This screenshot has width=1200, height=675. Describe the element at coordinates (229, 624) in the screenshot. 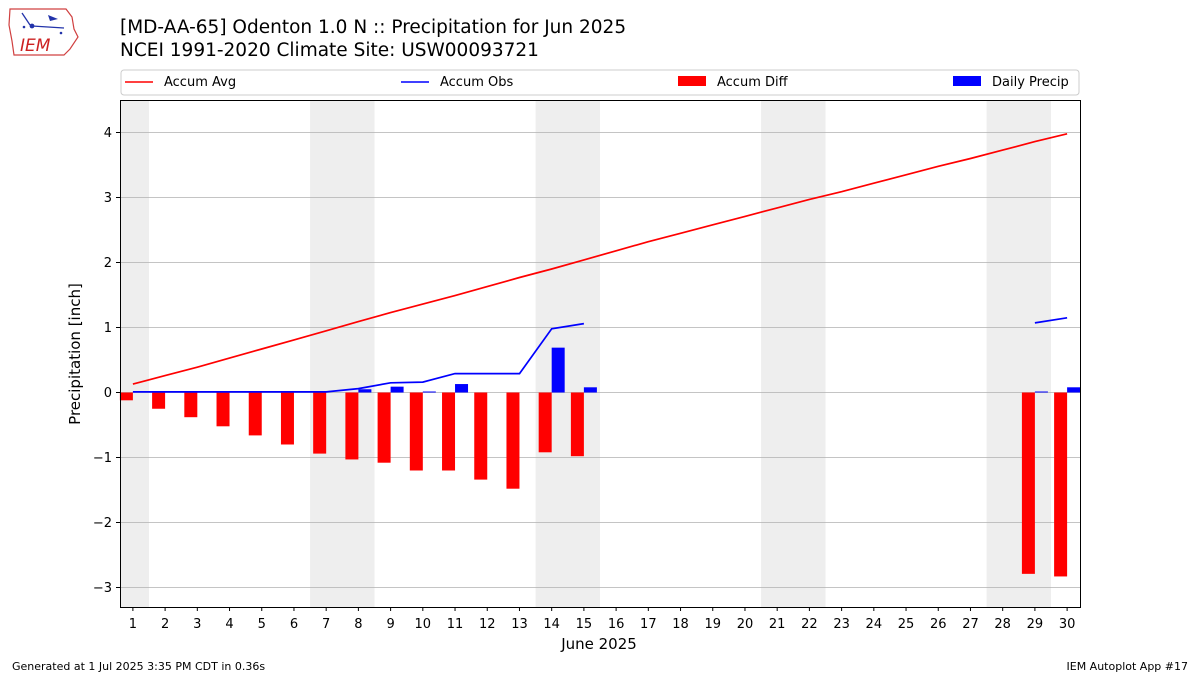

I see `x-tick-label-4: 4` at that location.